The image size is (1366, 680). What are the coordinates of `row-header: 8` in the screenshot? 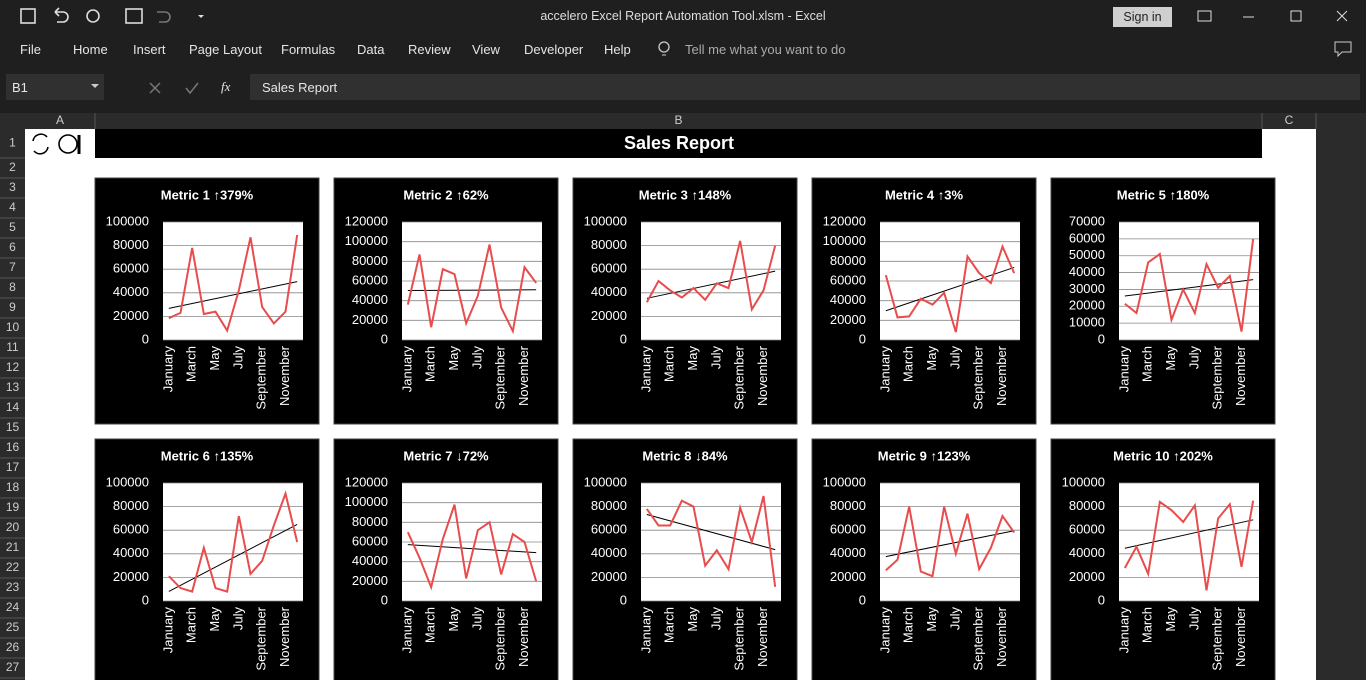 It's located at (12, 287).